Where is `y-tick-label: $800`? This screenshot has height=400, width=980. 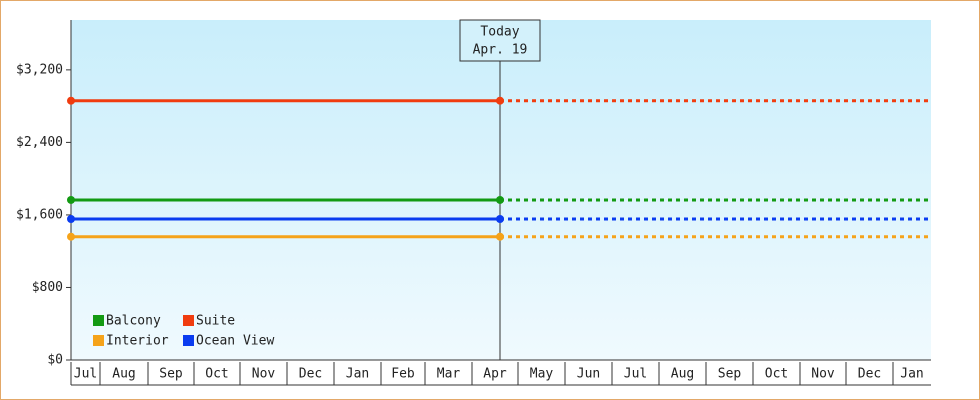 y-tick-label: $800 is located at coordinates (47, 287).